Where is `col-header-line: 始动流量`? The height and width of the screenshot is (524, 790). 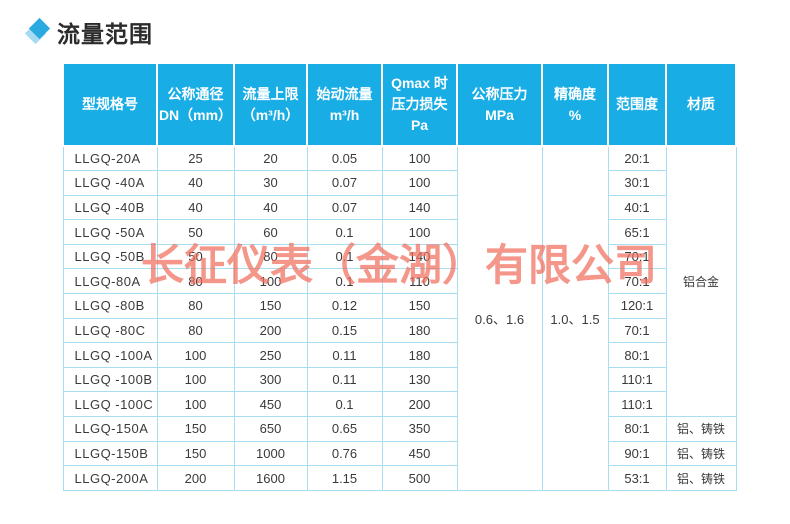 col-header-line: 始动流量 is located at coordinates (344, 93).